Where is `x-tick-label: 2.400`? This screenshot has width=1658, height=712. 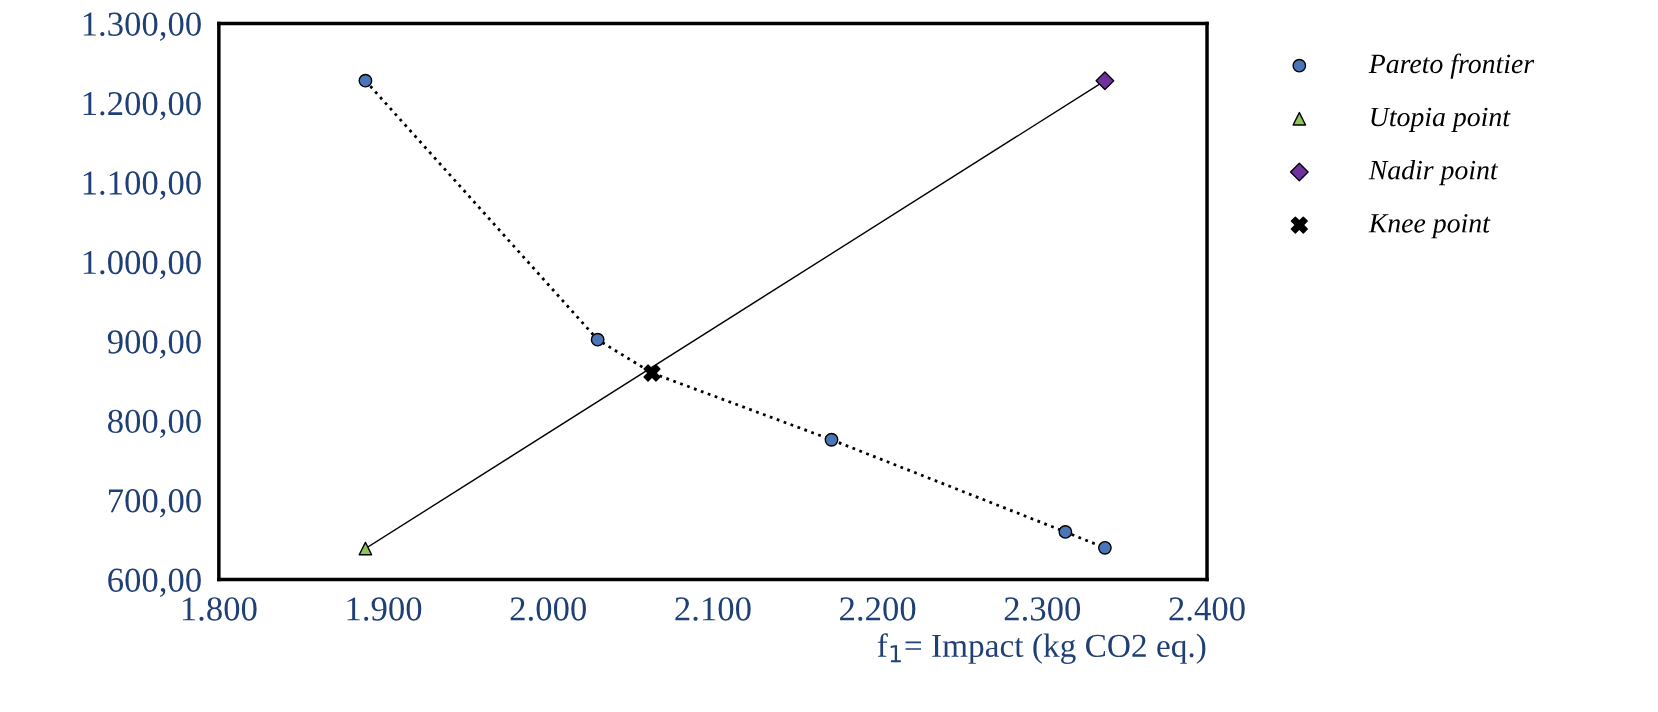 x-tick-label: 2.400 is located at coordinates (1207, 609).